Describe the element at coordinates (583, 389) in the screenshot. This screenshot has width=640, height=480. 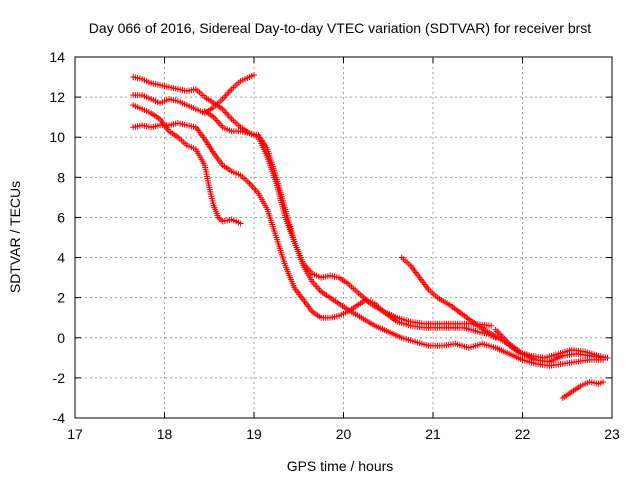
I see `series-track-h` at that location.